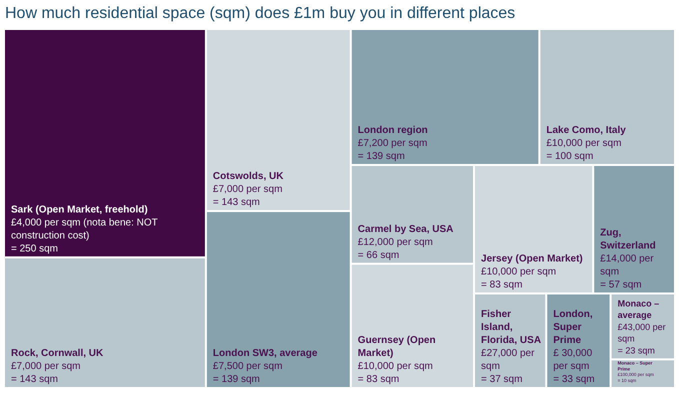 This screenshot has height=399, width=679. Describe the element at coordinates (511, 327) in the screenshot. I see `category-label: Fisher Island, Florida, USA` at that location.